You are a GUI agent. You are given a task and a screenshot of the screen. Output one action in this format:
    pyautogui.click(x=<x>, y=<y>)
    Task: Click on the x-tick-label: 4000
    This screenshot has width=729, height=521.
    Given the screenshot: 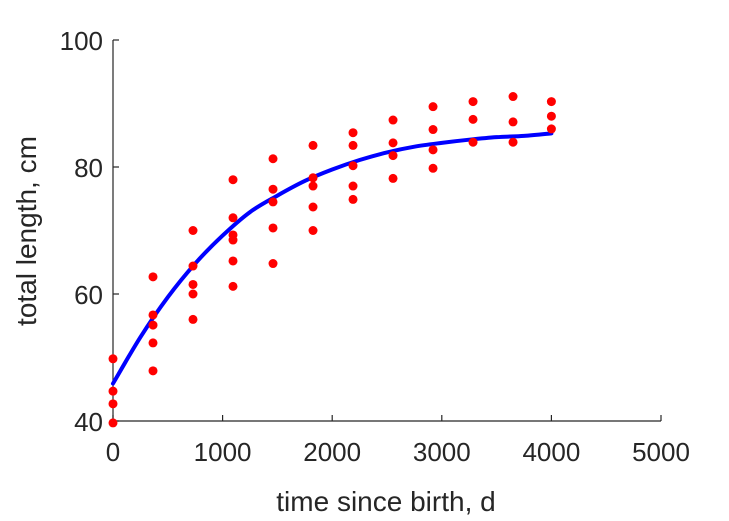 What is the action you would take?
    pyautogui.click(x=551, y=452)
    